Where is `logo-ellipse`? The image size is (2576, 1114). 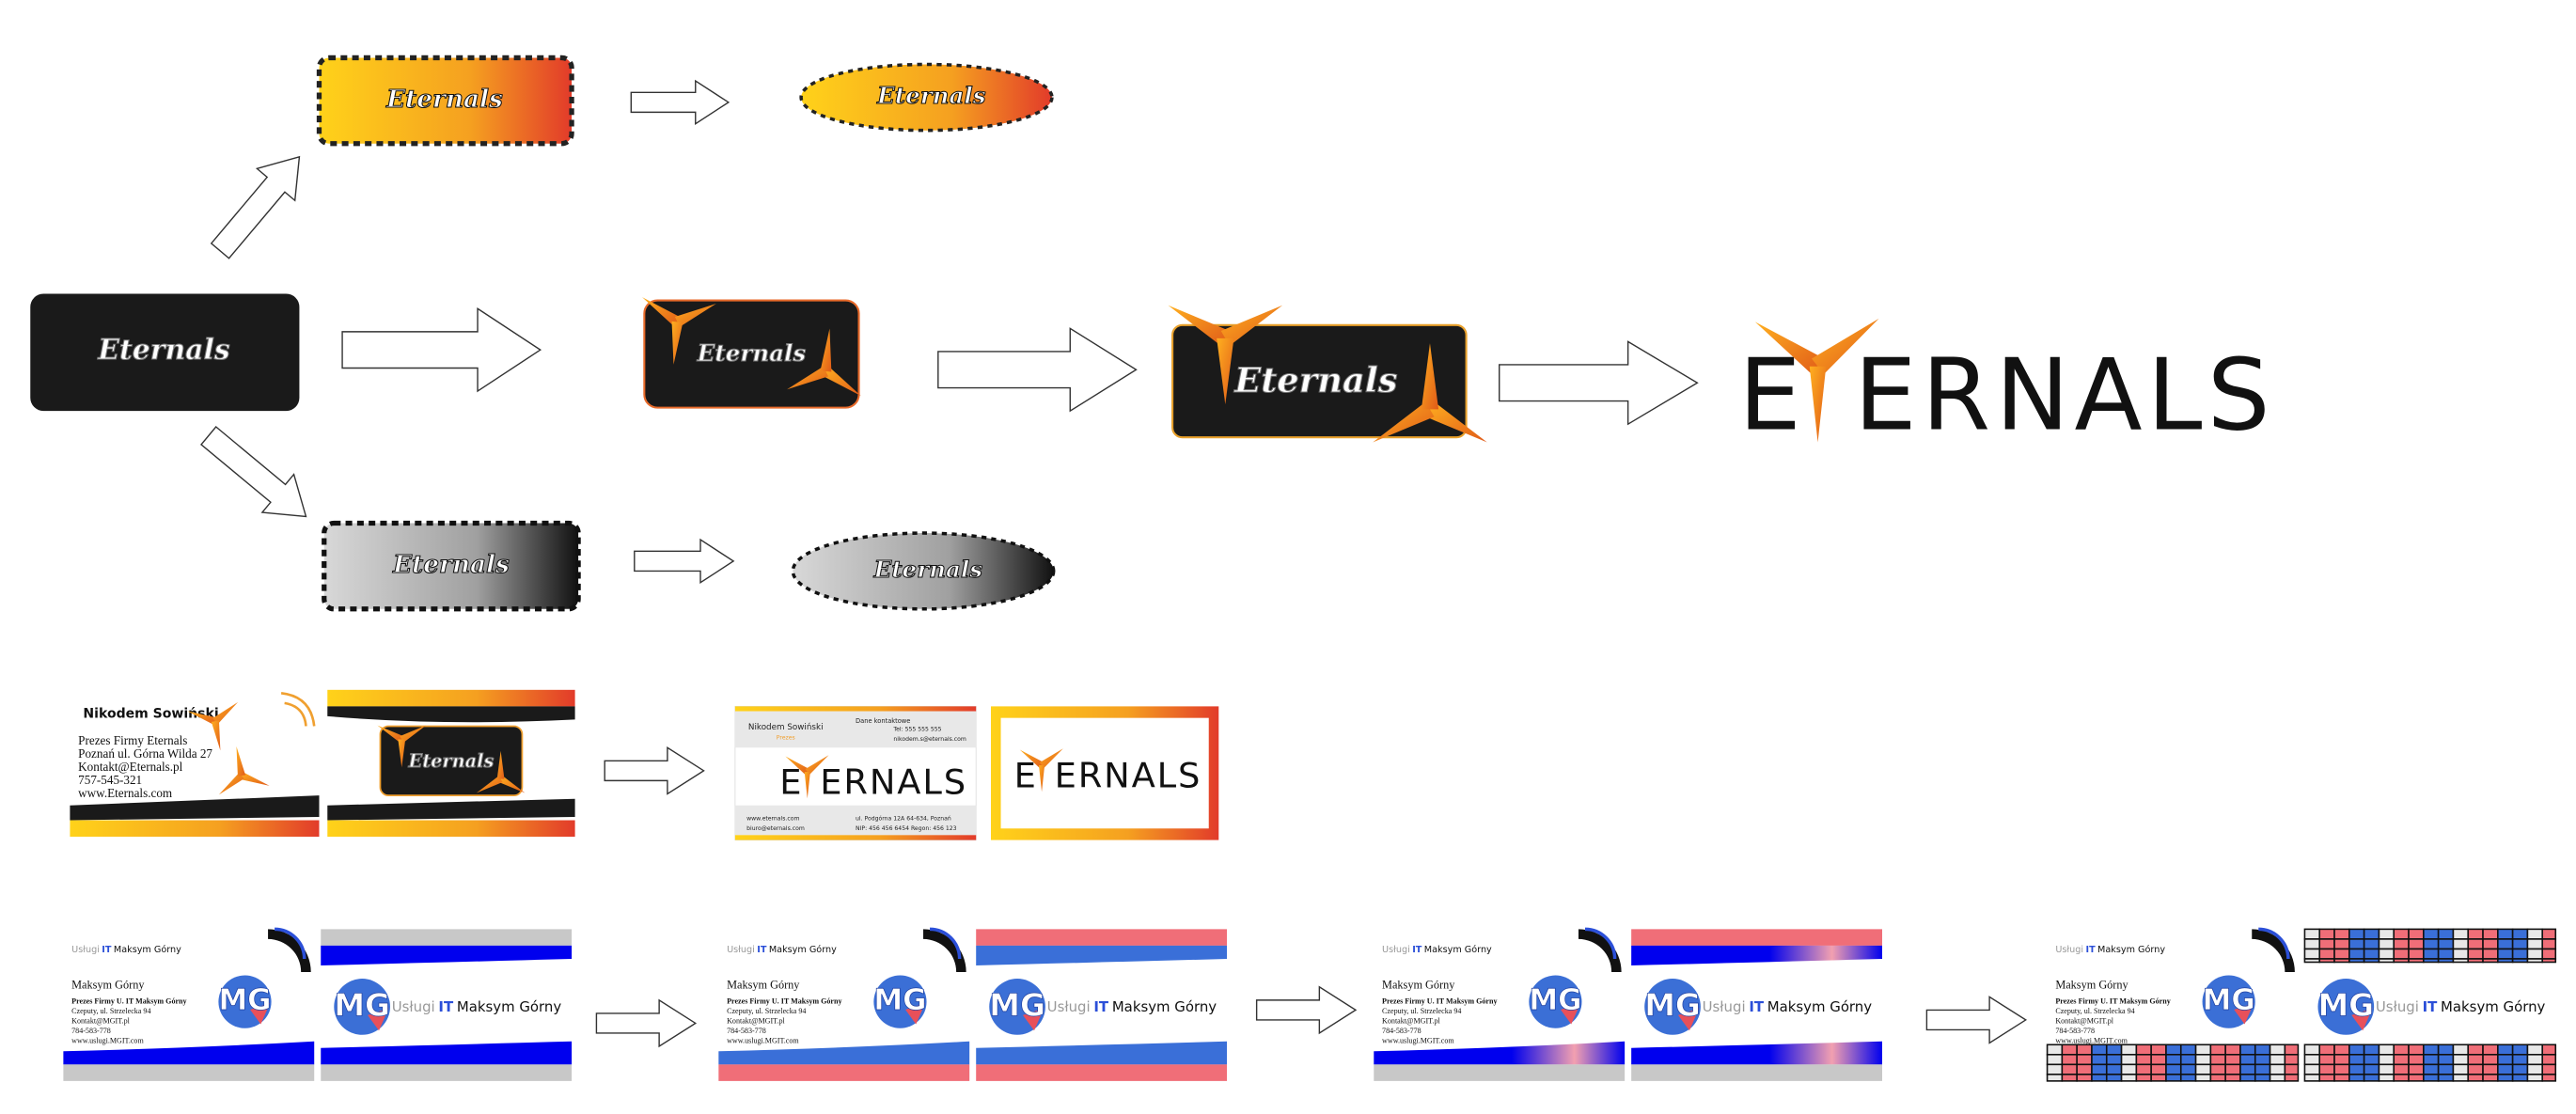 logo-ellipse is located at coordinates (924, 571).